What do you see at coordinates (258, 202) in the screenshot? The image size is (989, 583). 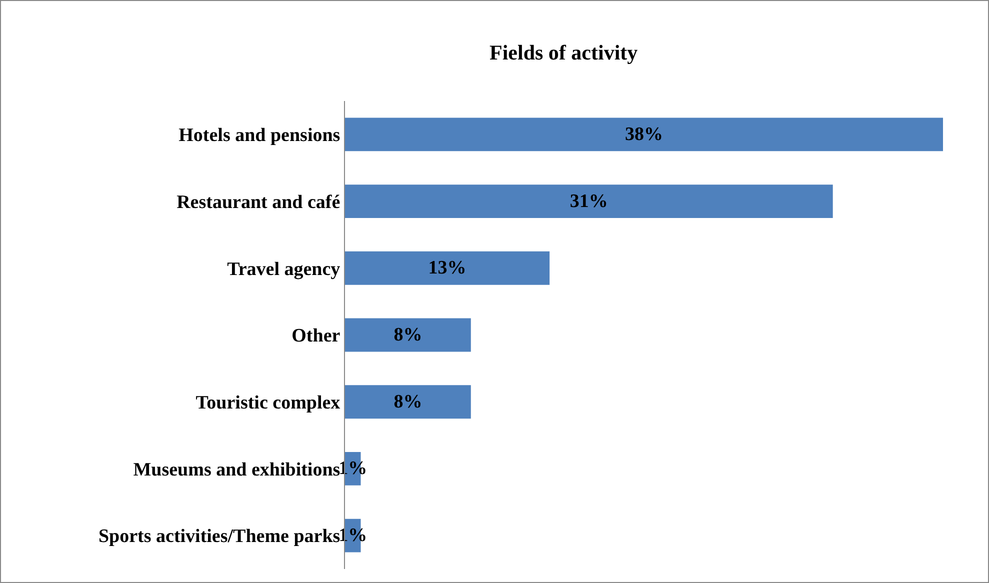 I see `y-tick-label: Restaurant and café` at bounding box center [258, 202].